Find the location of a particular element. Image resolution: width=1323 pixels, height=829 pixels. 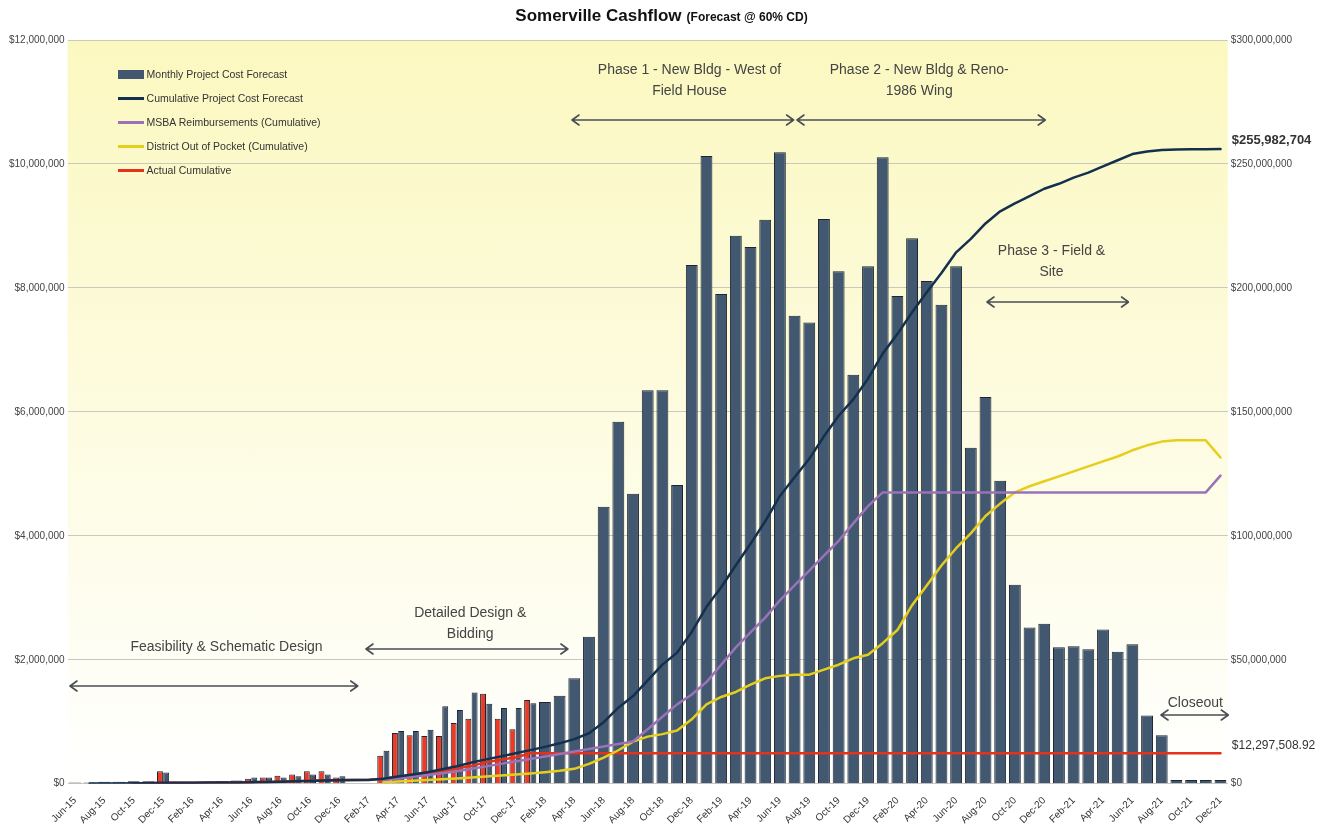

y2-tick-label: $0 is located at coordinates (1236, 783).